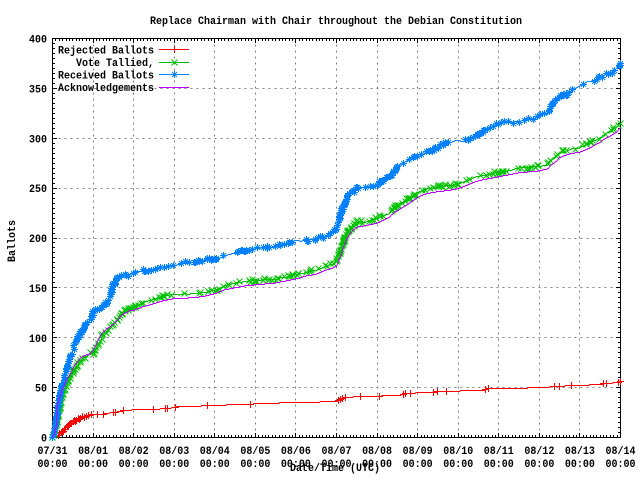  Describe the element at coordinates (337, 452) in the screenshot. I see `svg-text: 08/07` at that location.